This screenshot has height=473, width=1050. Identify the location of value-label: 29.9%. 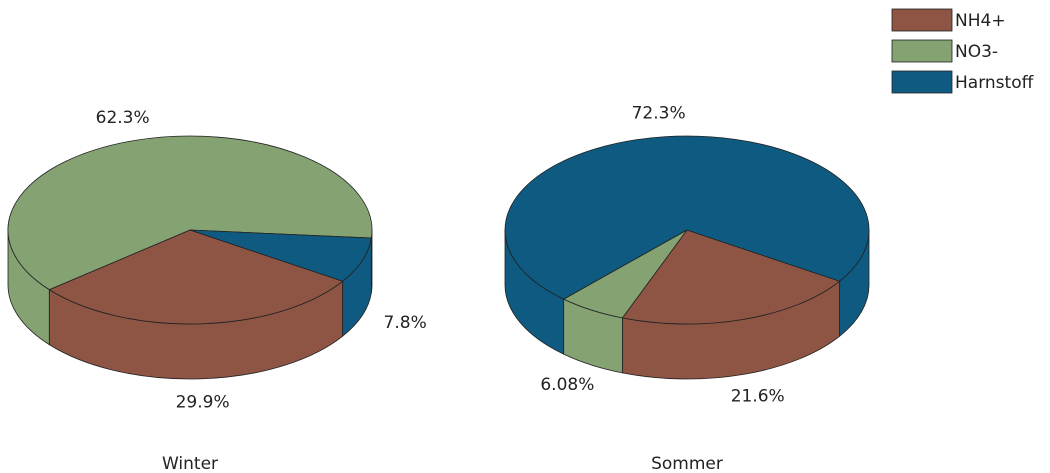
(203, 402).